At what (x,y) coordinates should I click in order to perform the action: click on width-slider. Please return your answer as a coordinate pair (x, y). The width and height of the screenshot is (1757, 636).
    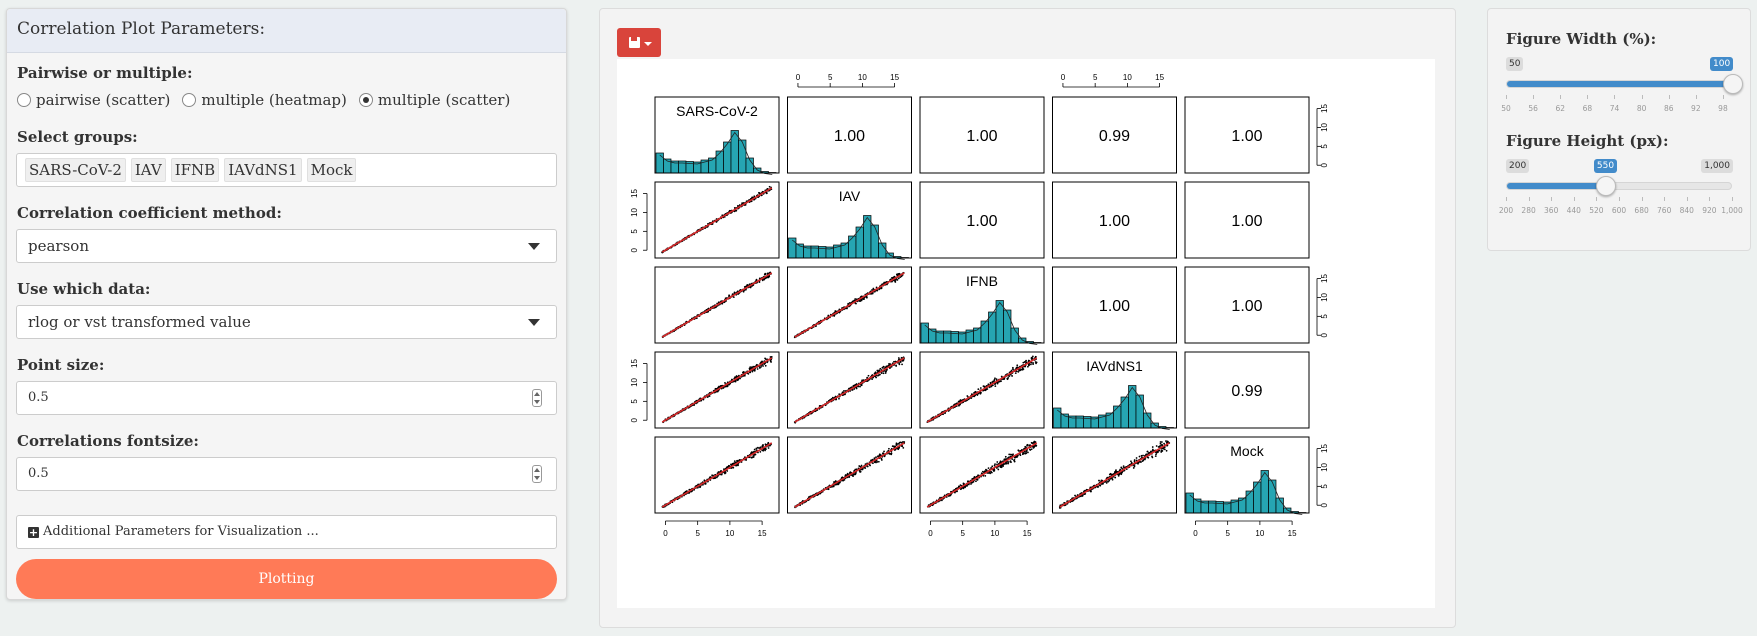
    Looking at the image, I should click on (1624, 84).